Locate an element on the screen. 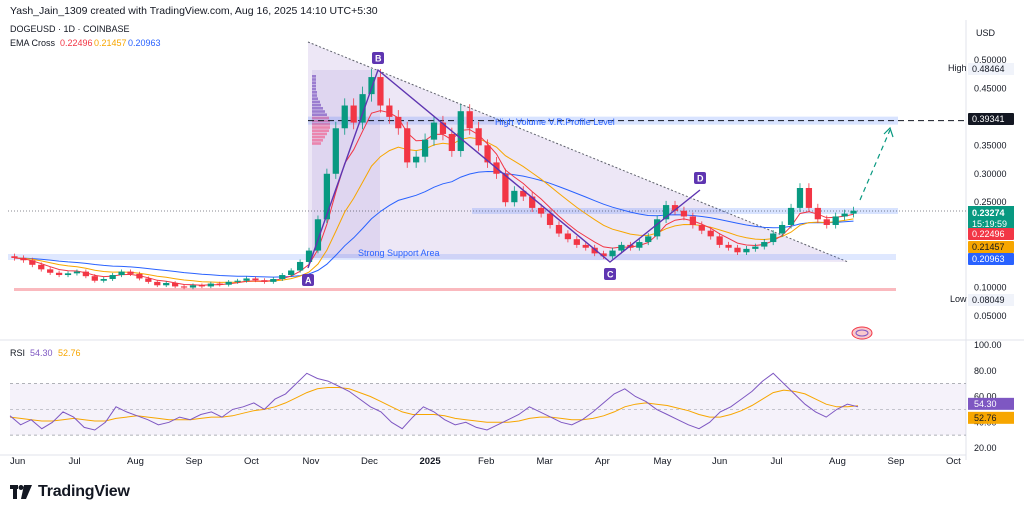 This screenshot has width=1024, height=513. price-tick-label: 0.05000 is located at coordinates (990, 316).